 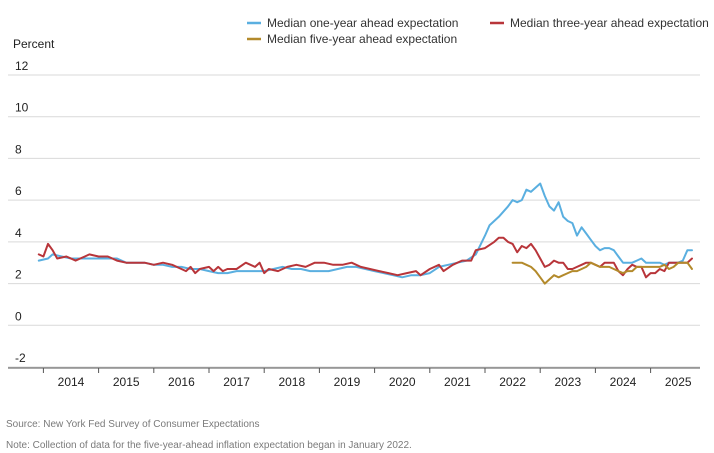 What do you see at coordinates (457, 382) in the screenshot?
I see `x-tick-label: 2021` at bounding box center [457, 382].